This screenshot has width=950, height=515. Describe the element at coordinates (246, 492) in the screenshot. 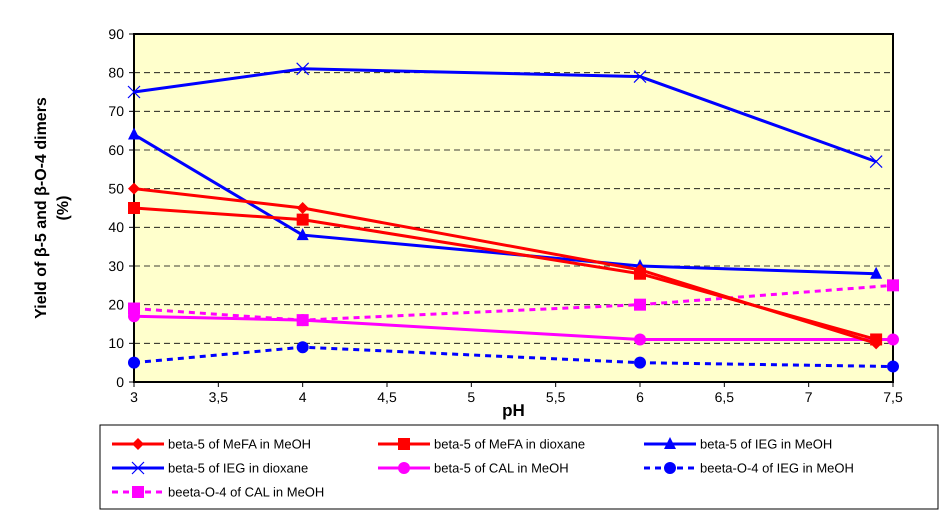

I see `legend-label: beeta-O-4 of CAL in MeOH` at that location.